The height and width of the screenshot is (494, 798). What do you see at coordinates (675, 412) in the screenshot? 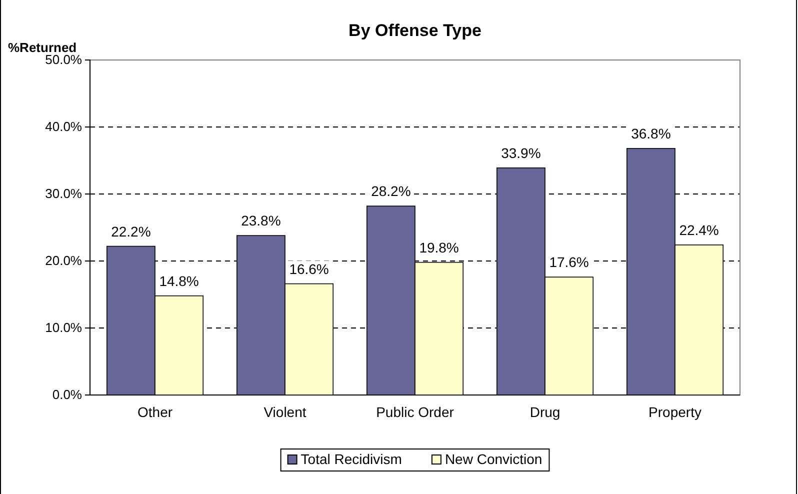
I see `x-tick-label: Property` at bounding box center [675, 412].